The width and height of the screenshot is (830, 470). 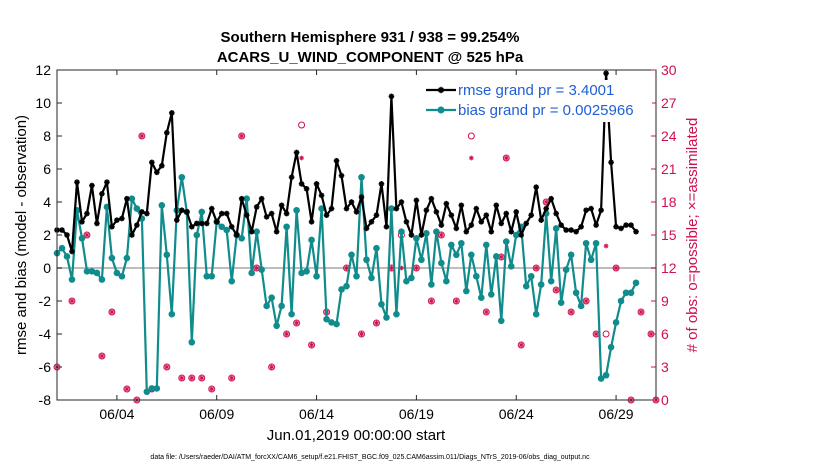 I want to click on x-tick-label: 06/24, so click(x=516, y=414).